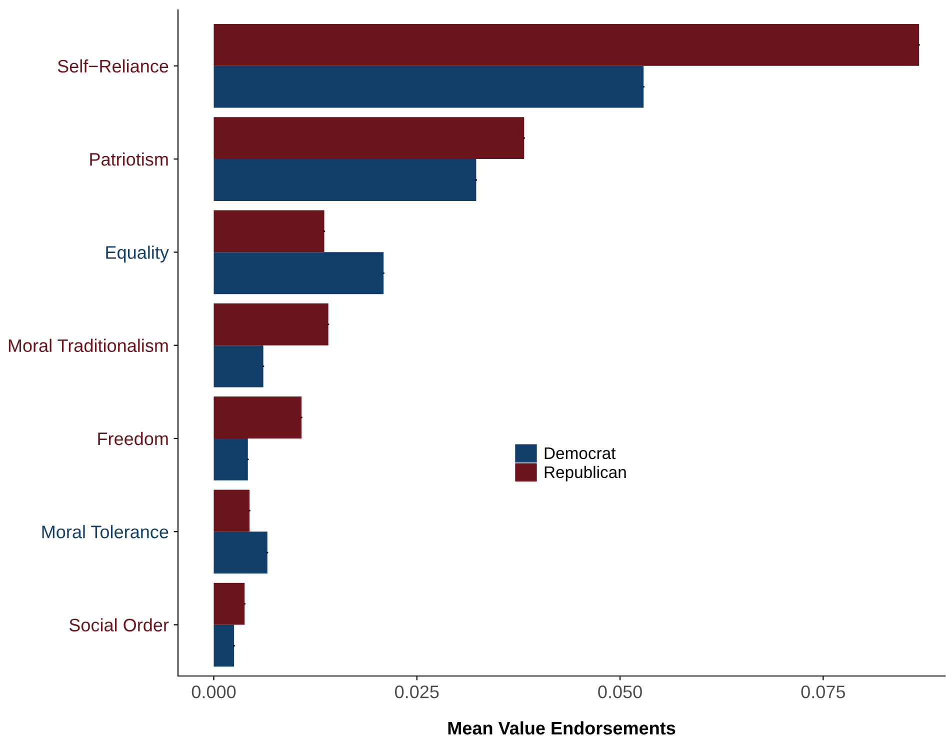 The width and height of the screenshot is (946, 738). Describe the element at coordinates (580, 453) in the screenshot. I see `legend-label: Democrat` at that location.